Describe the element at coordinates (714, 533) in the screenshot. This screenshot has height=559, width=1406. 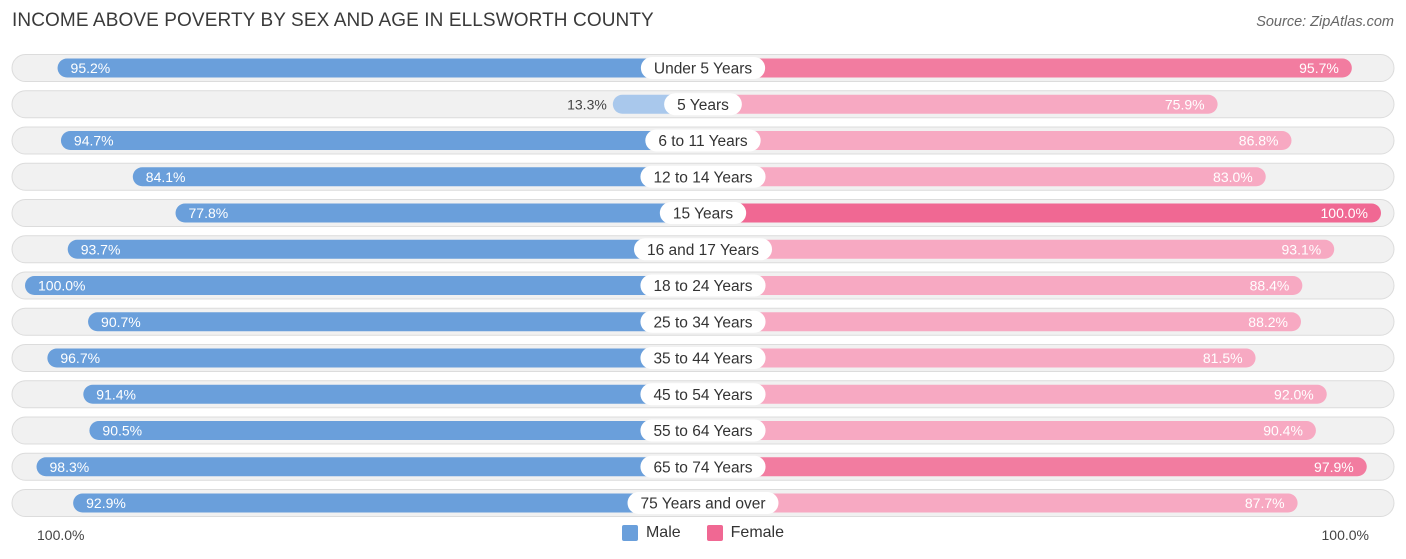
I see `legend-swatch-female` at that location.